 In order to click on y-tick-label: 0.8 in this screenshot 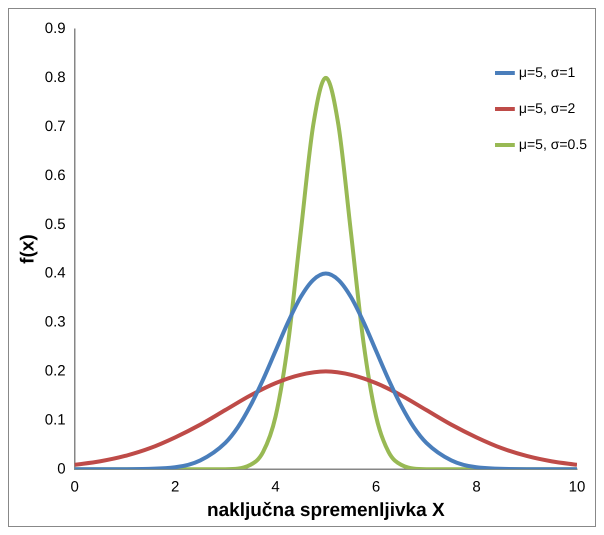, I will do `click(55, 77)`.